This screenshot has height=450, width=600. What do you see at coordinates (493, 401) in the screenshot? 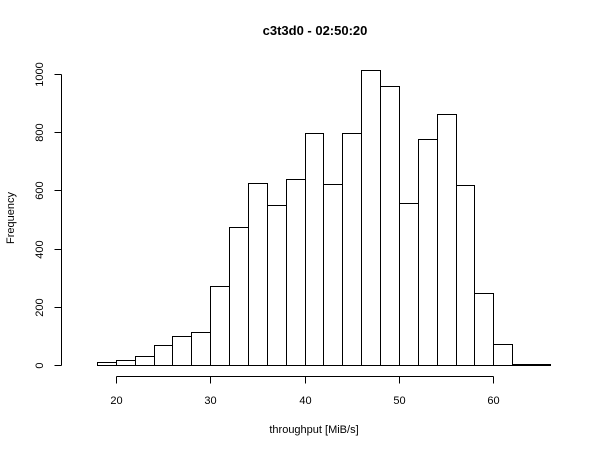
I see `x-tick-label: 60` at bounding box center [493, 401].